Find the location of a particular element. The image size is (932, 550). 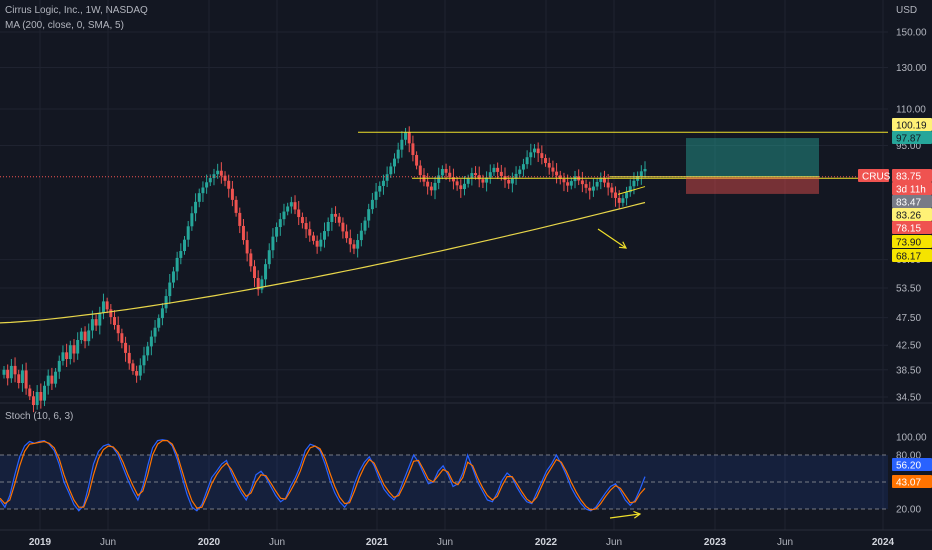

price-label-text: CRUS is located at coordinates (876, 177).